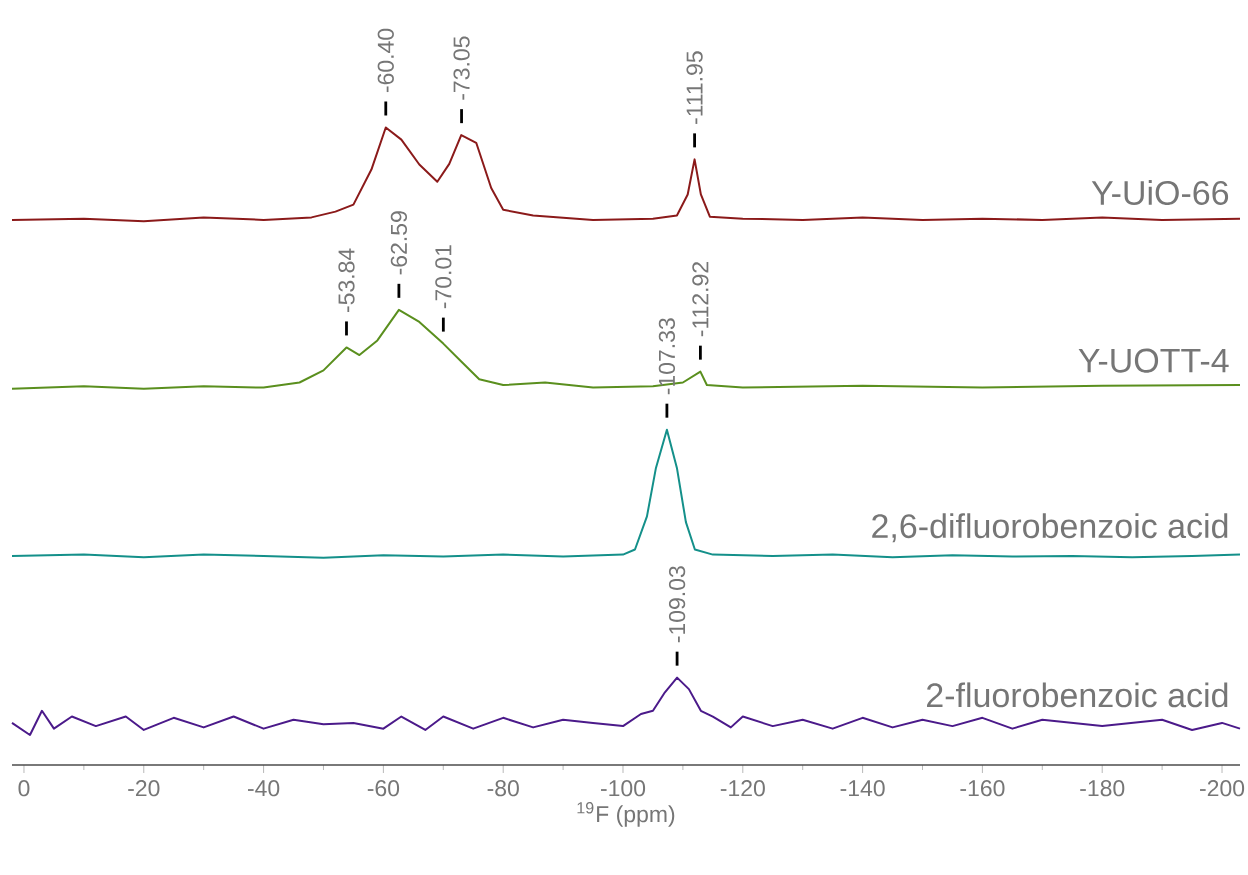  Describe the element at coordinates (982, 788) in the screenshot. I see `x-tick-label: -160` at that location.